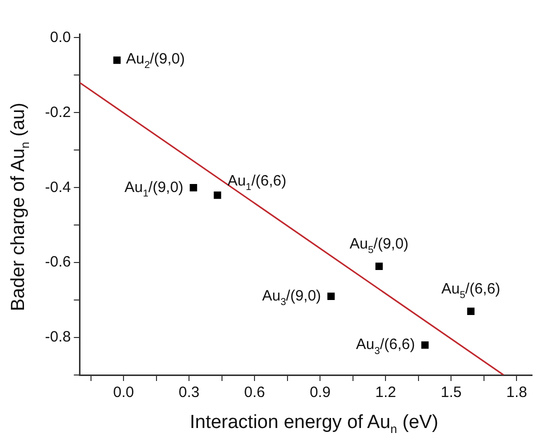 The width and height of the screenshot is (538, 441). What do you see at coordinates (60, 37) in the screenshot?
I see `y-tick-label: 0.0` at bounding box center [60, 37].